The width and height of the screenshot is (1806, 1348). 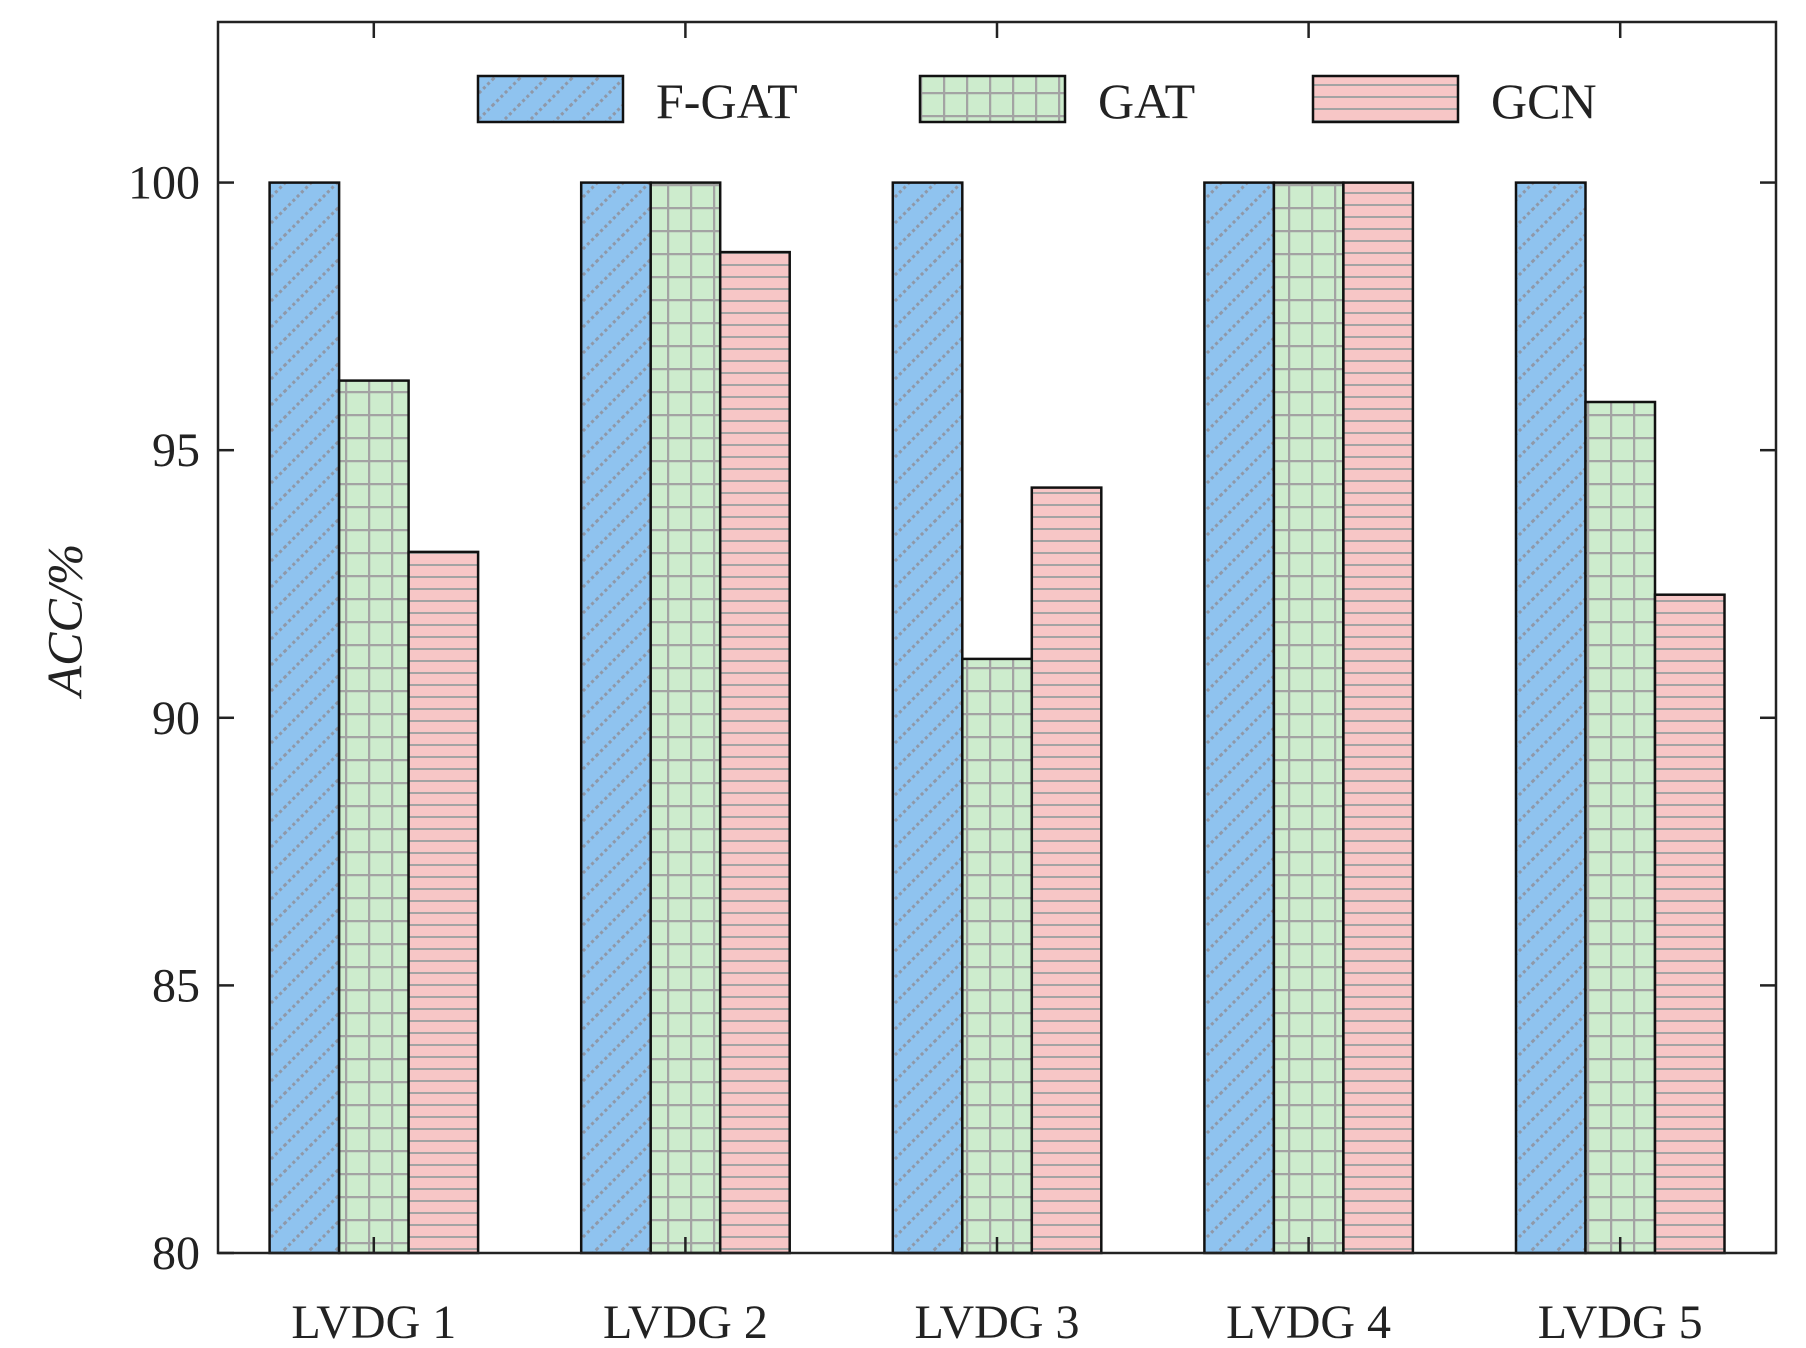 What do you see at coordinates (176, 718) in the screenshot?
I see `y-tick-label: 90` at bounding box center [176, 718].